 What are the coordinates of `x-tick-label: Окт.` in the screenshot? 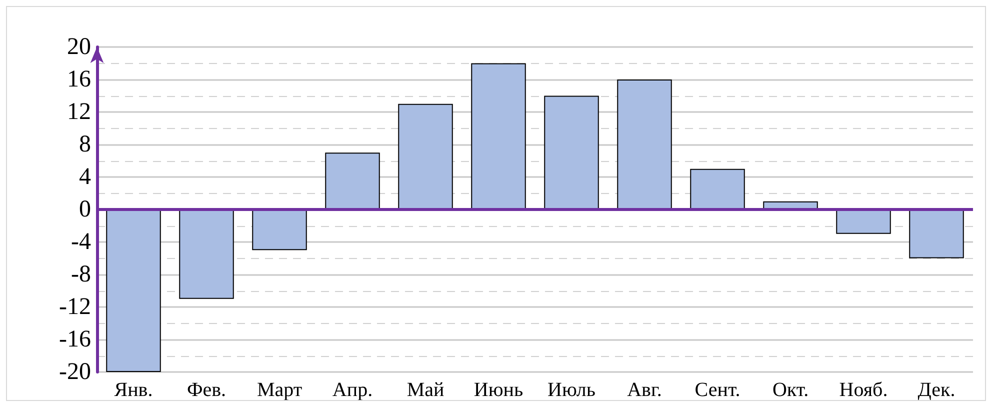 It's located at (790, 390).